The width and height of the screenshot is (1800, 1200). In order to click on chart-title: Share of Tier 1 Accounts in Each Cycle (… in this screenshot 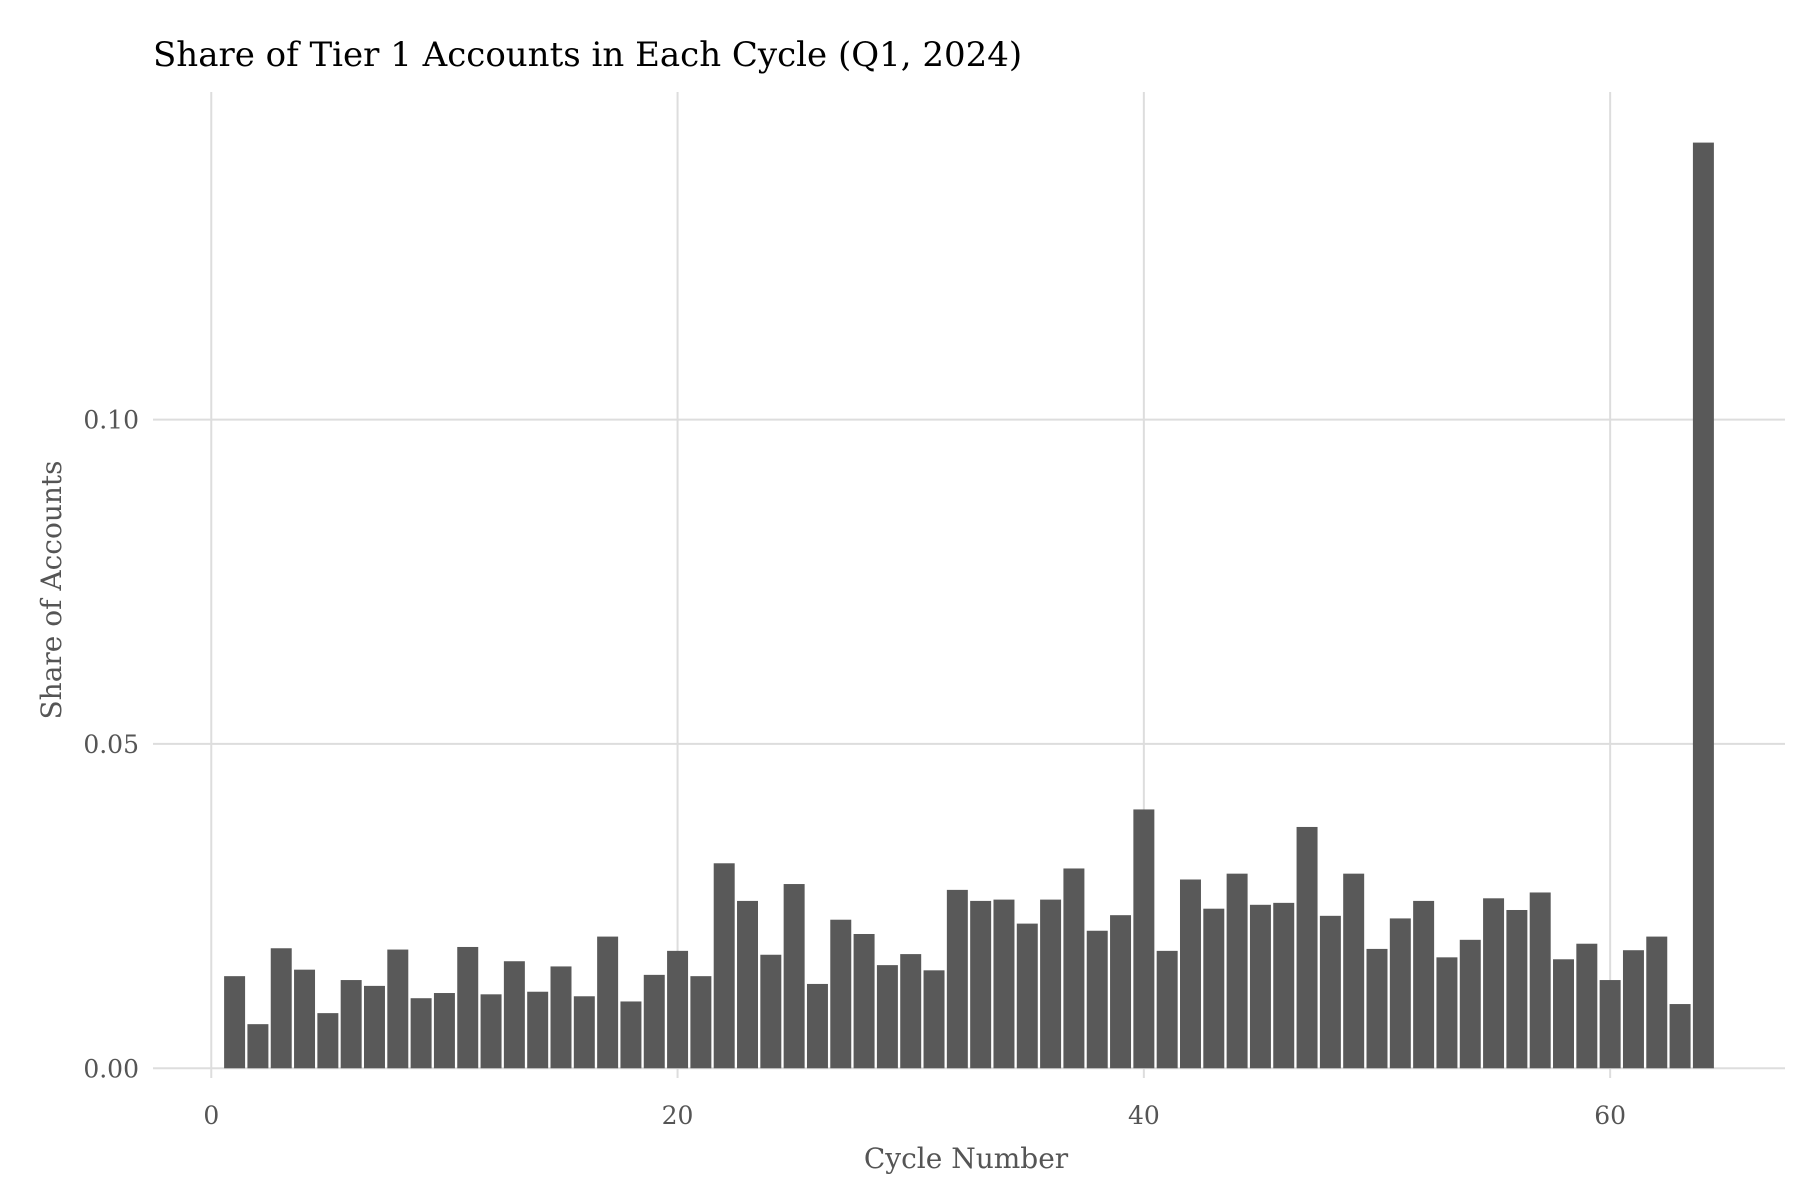, I will do `click(587, 55)`.